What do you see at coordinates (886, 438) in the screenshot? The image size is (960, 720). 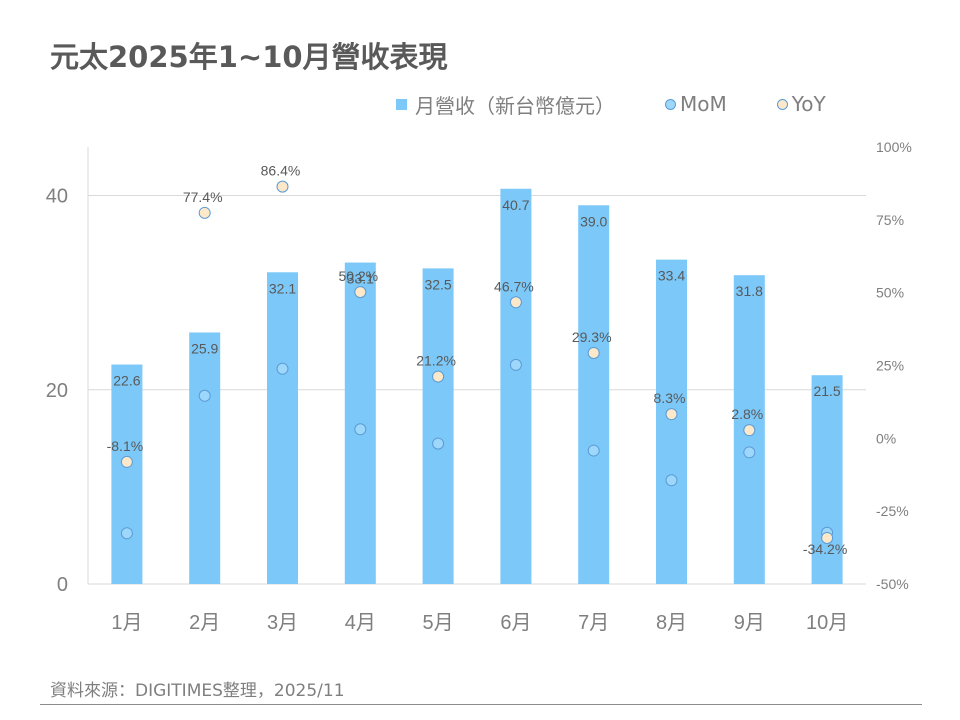 I see `y-right-tick-label: 0%` at bounding box center [886, 438].